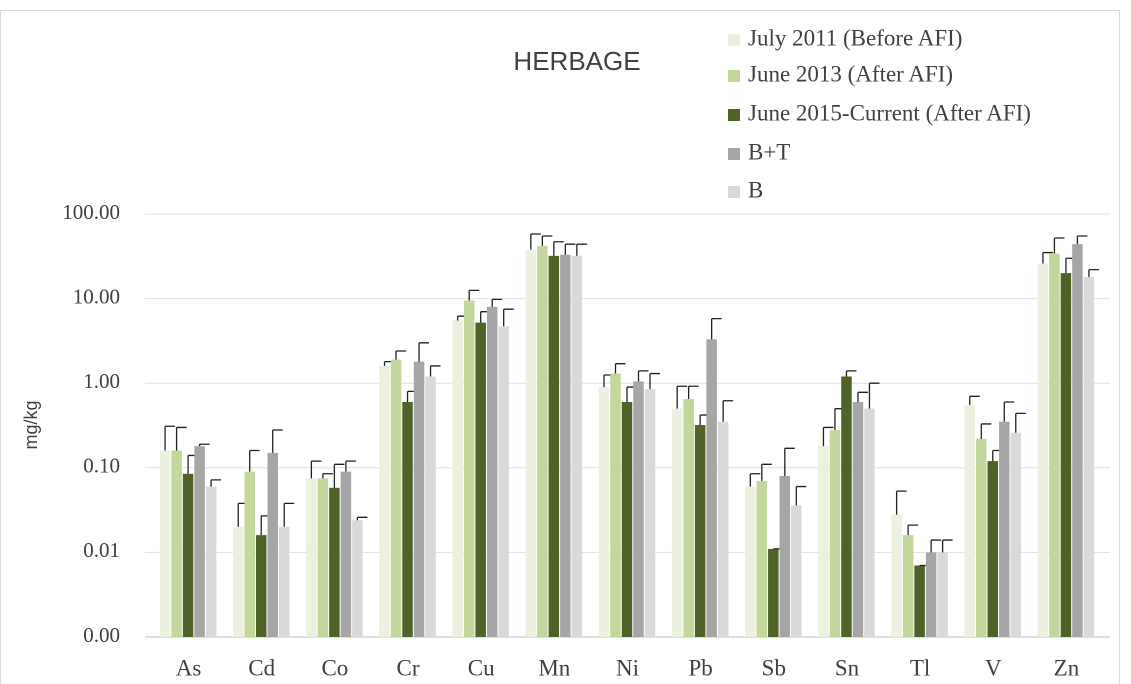 The height and width of the screenshot is (684, 1131). Describe the element at coordinates (481, 667) in the screenshot. I see `x-tick-label: Cu` at that location.